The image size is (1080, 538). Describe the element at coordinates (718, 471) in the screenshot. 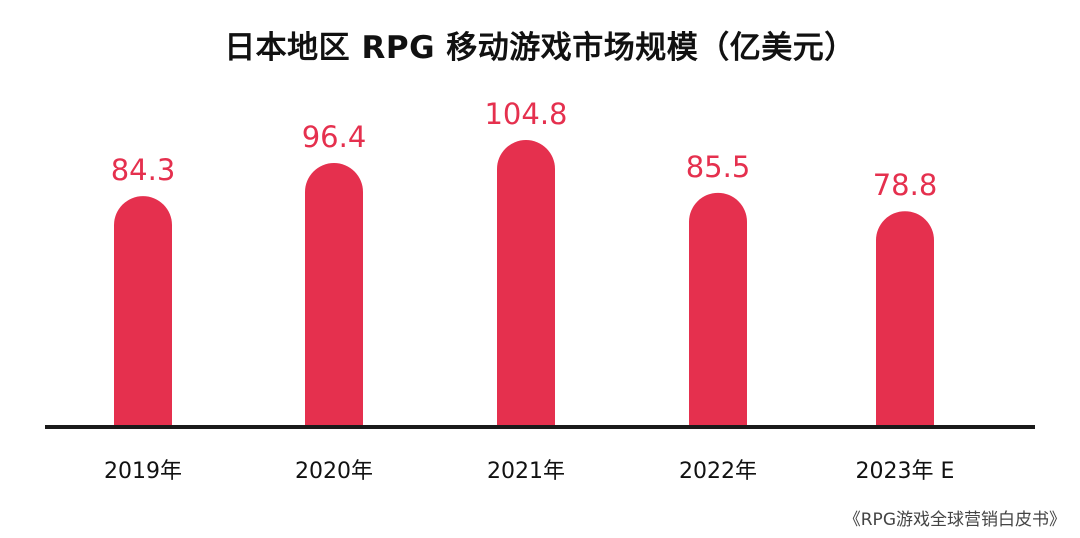

I see `x-tick-label-3: 2022年` at that location.